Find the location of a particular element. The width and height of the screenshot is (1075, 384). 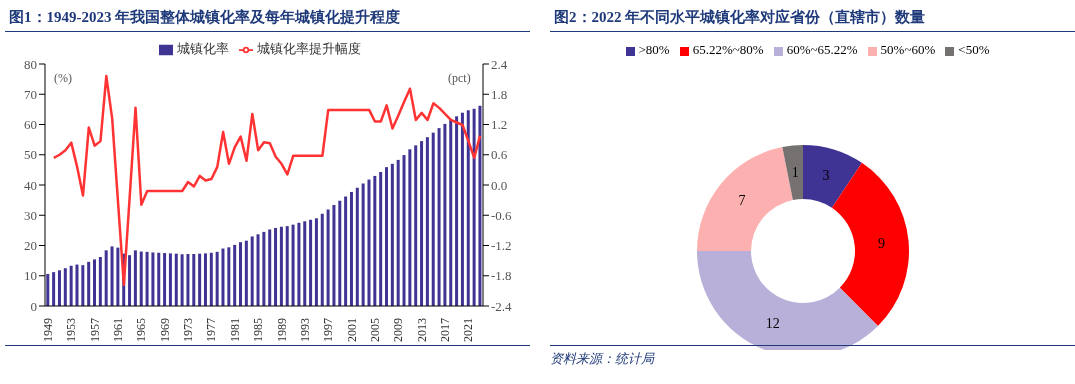

y-tick-label: 60 is located at coordinates (30, 125).